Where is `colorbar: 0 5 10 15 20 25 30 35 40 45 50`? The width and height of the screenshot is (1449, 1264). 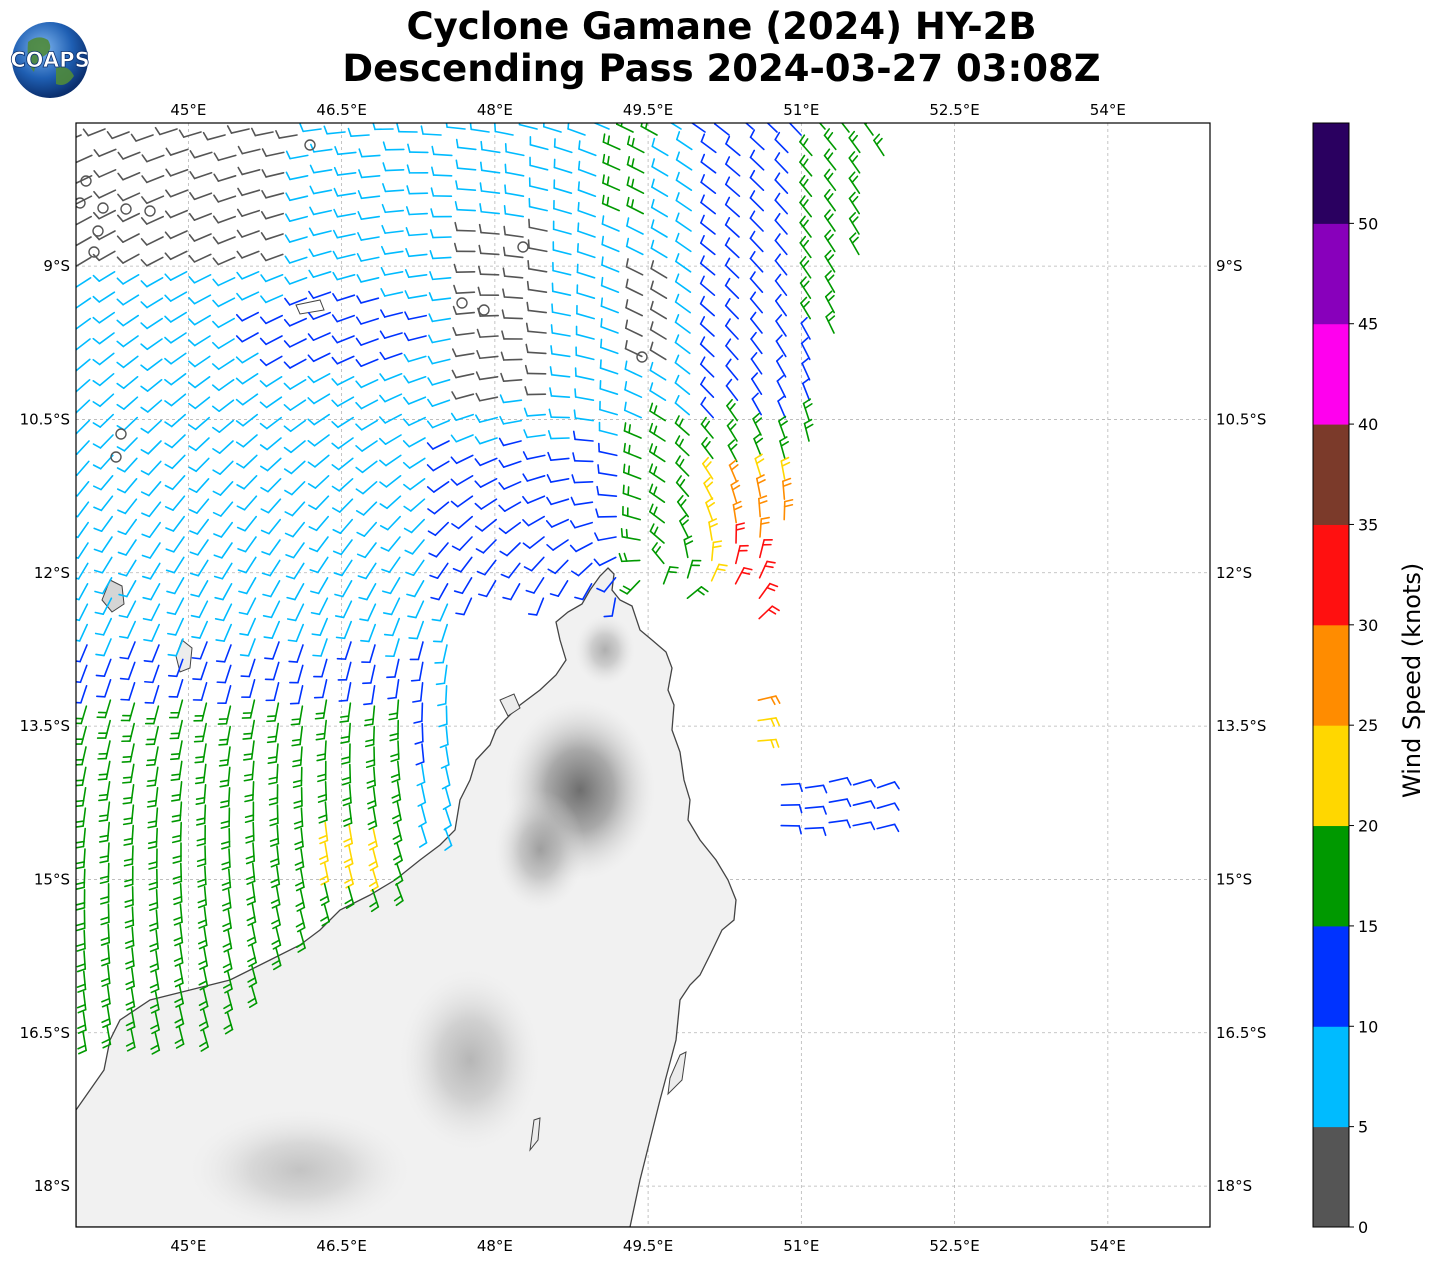 colorbar: 0 5 10 15 20 25 30 35 40 45 50 is located at coordinates (1345, 679).